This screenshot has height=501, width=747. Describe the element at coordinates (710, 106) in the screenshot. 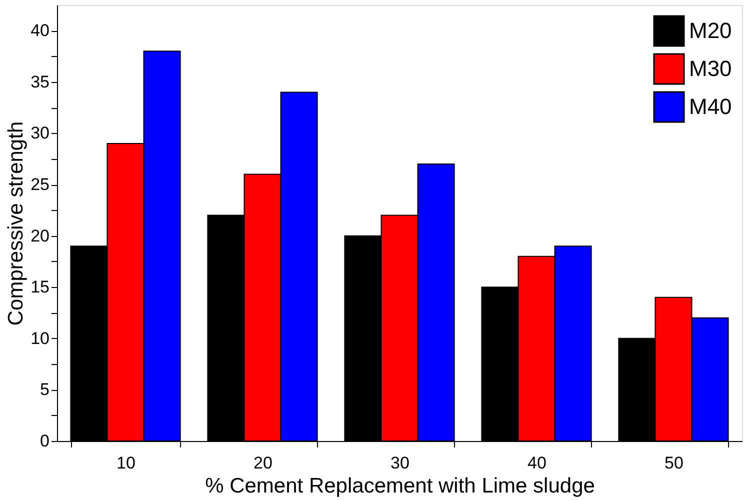

I see `legend-label: M40` at that location.